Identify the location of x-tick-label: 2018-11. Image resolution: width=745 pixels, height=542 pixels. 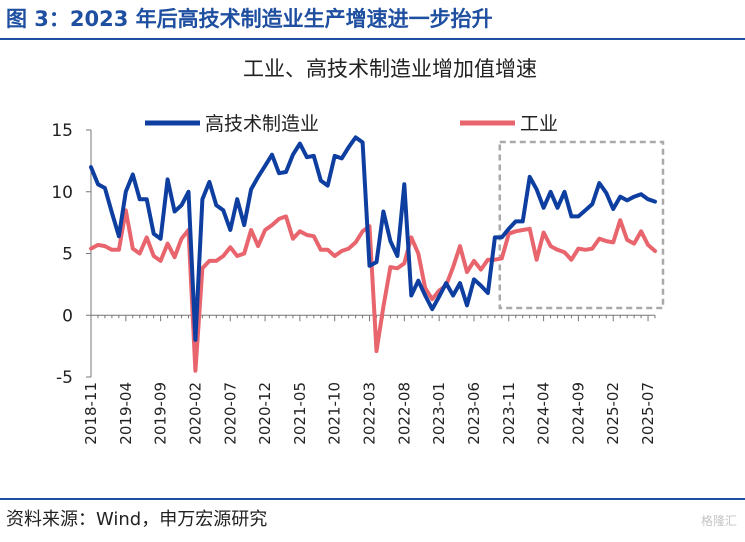
(91, 413).